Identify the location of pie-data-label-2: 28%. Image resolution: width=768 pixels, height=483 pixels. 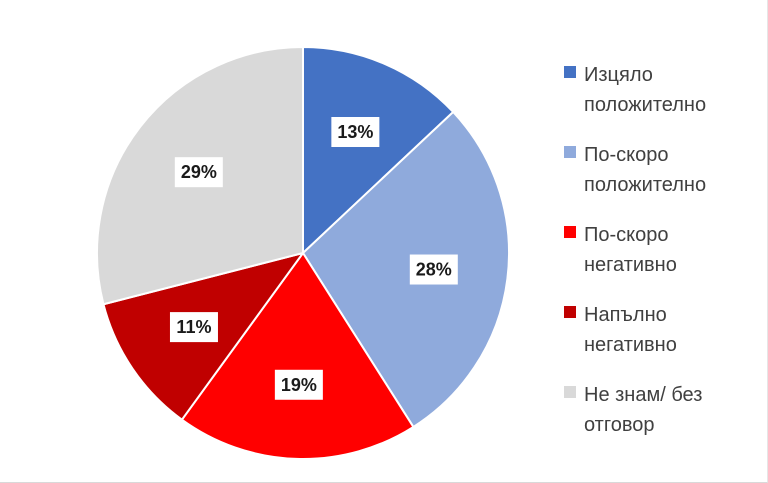
(433, 269).